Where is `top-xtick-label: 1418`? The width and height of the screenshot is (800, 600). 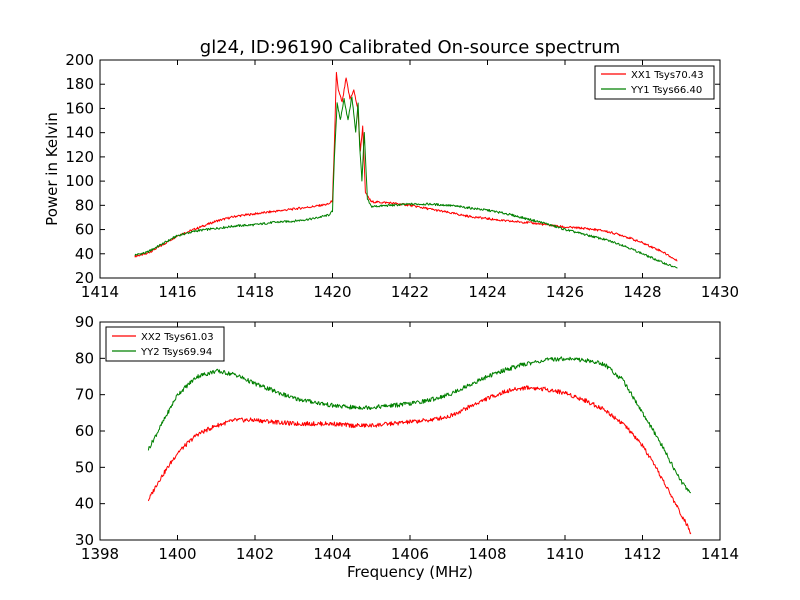
top-xtick-label: 1418 is located at coordinates (255, 292).